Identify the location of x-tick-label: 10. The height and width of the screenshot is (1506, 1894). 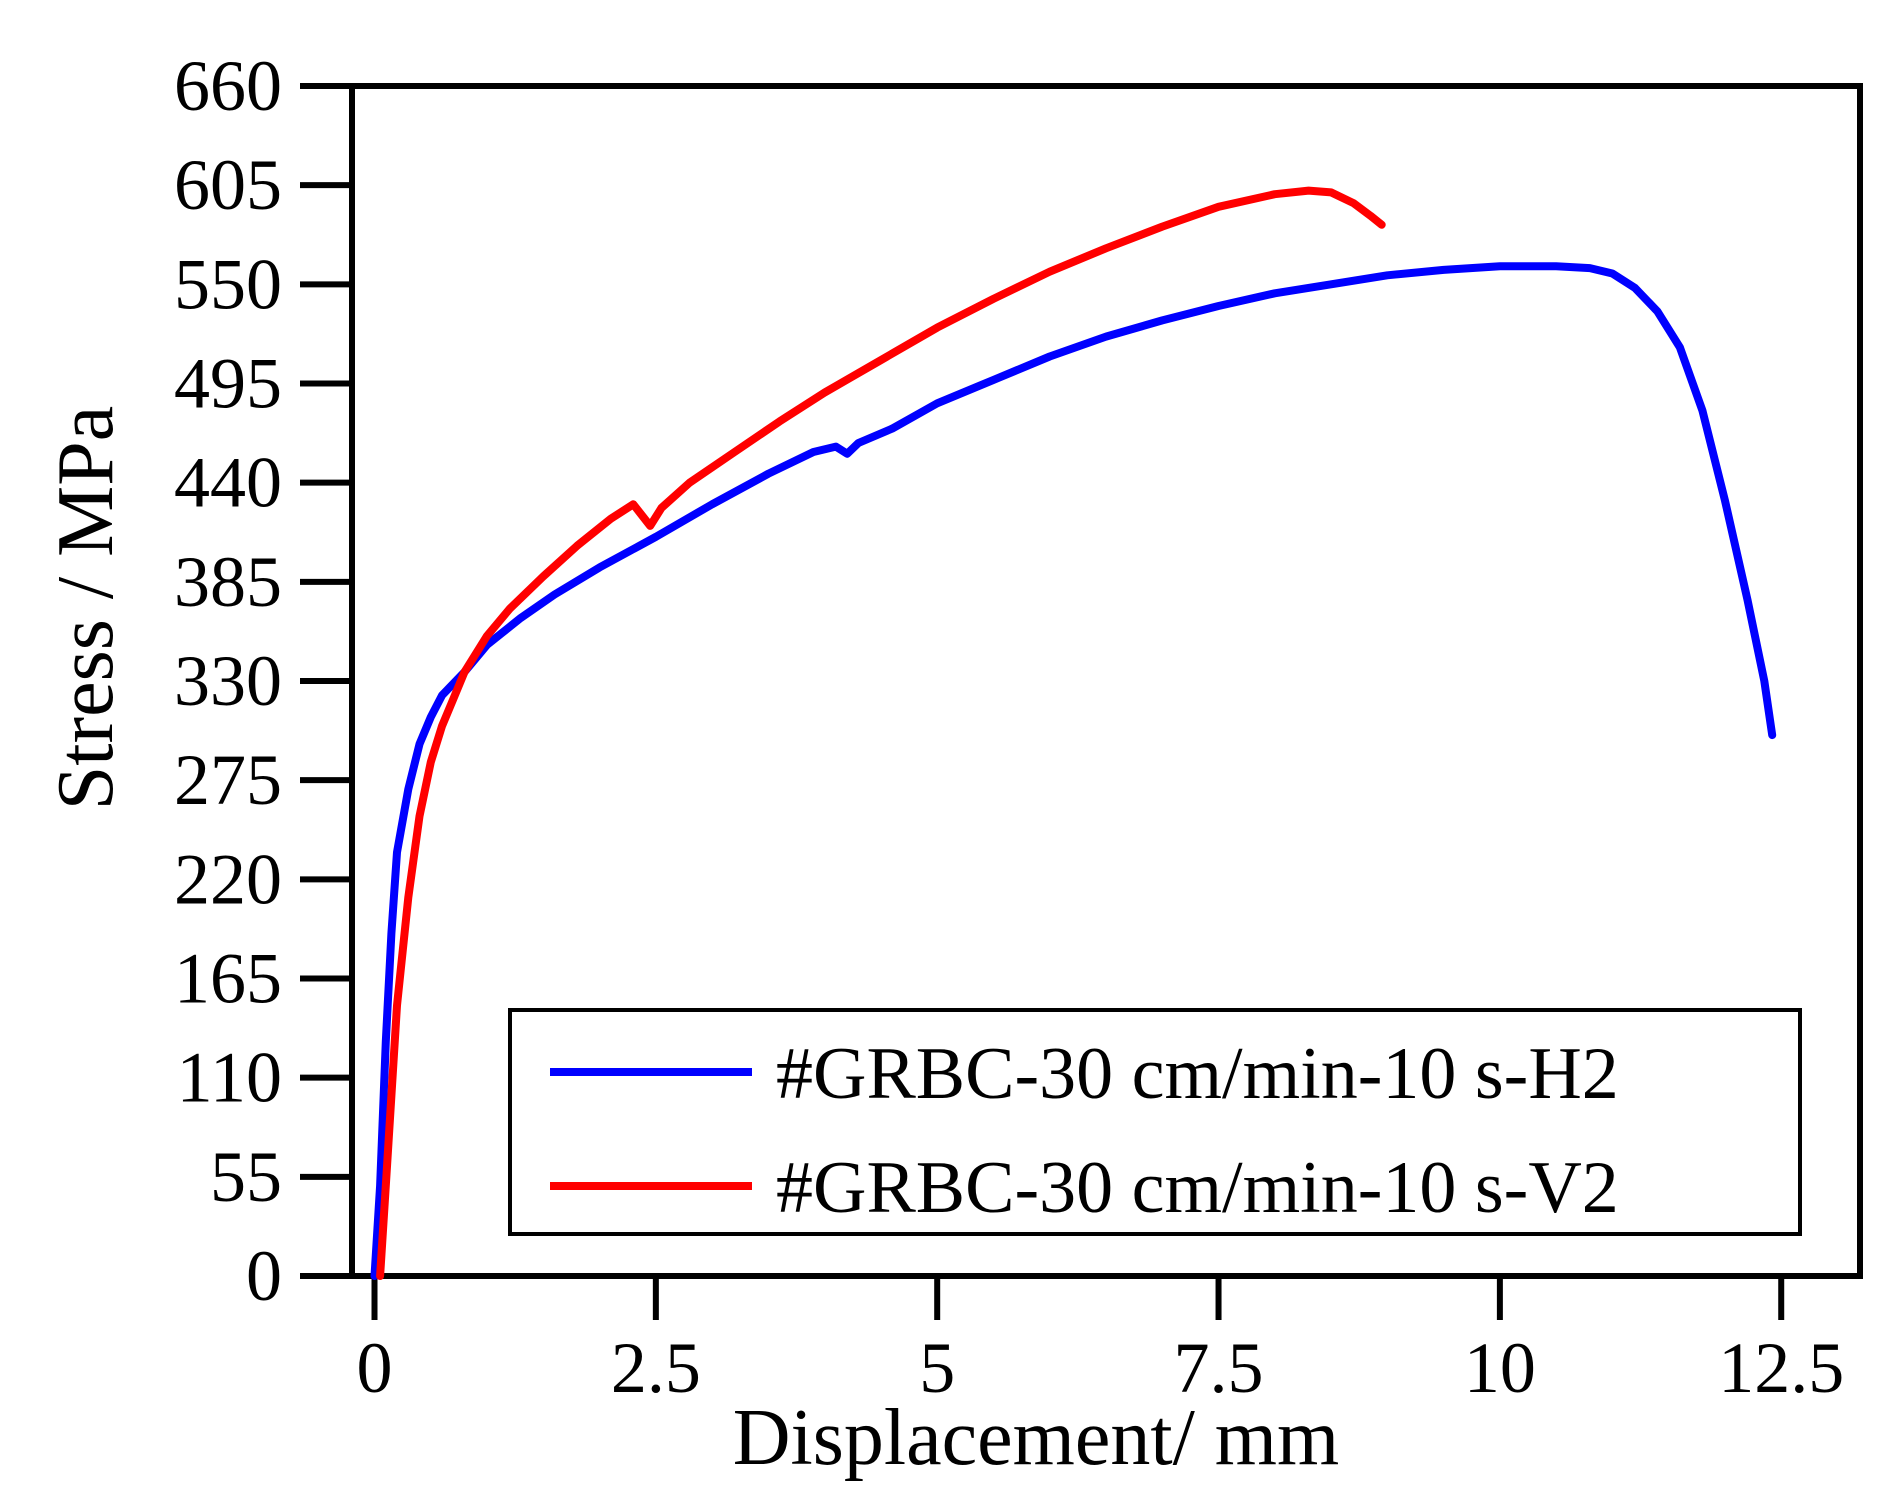
(1500, 1368).